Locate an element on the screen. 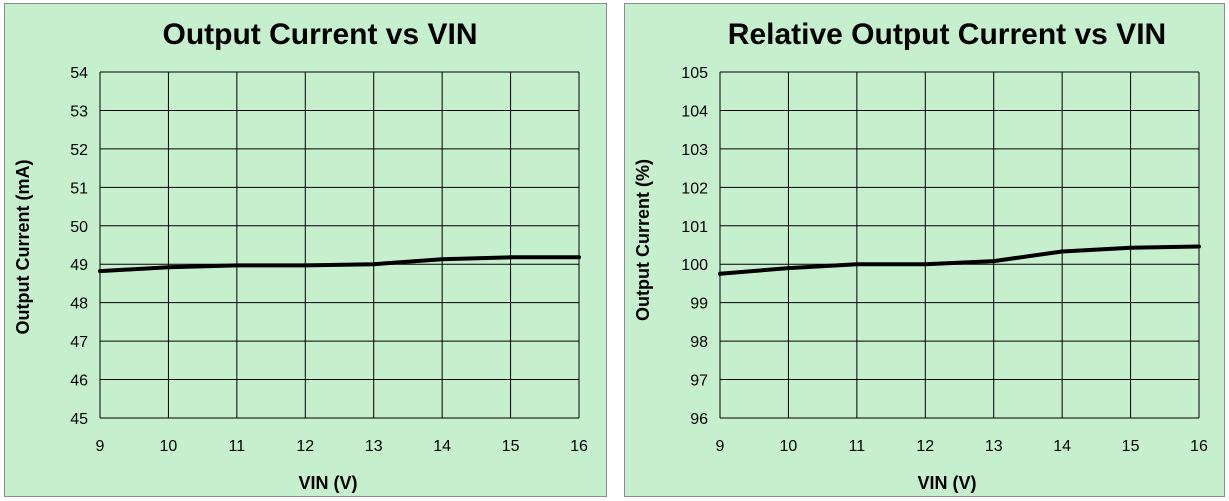  y-tick-label: 100 is located at coordinates (694, 265).